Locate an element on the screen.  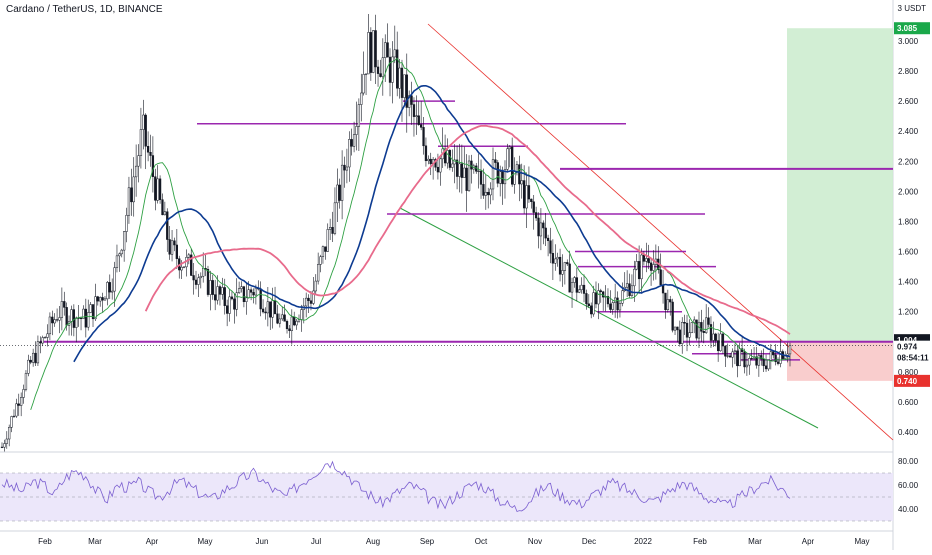
time-tick-label: Mar is located at coordinates (755, 541).